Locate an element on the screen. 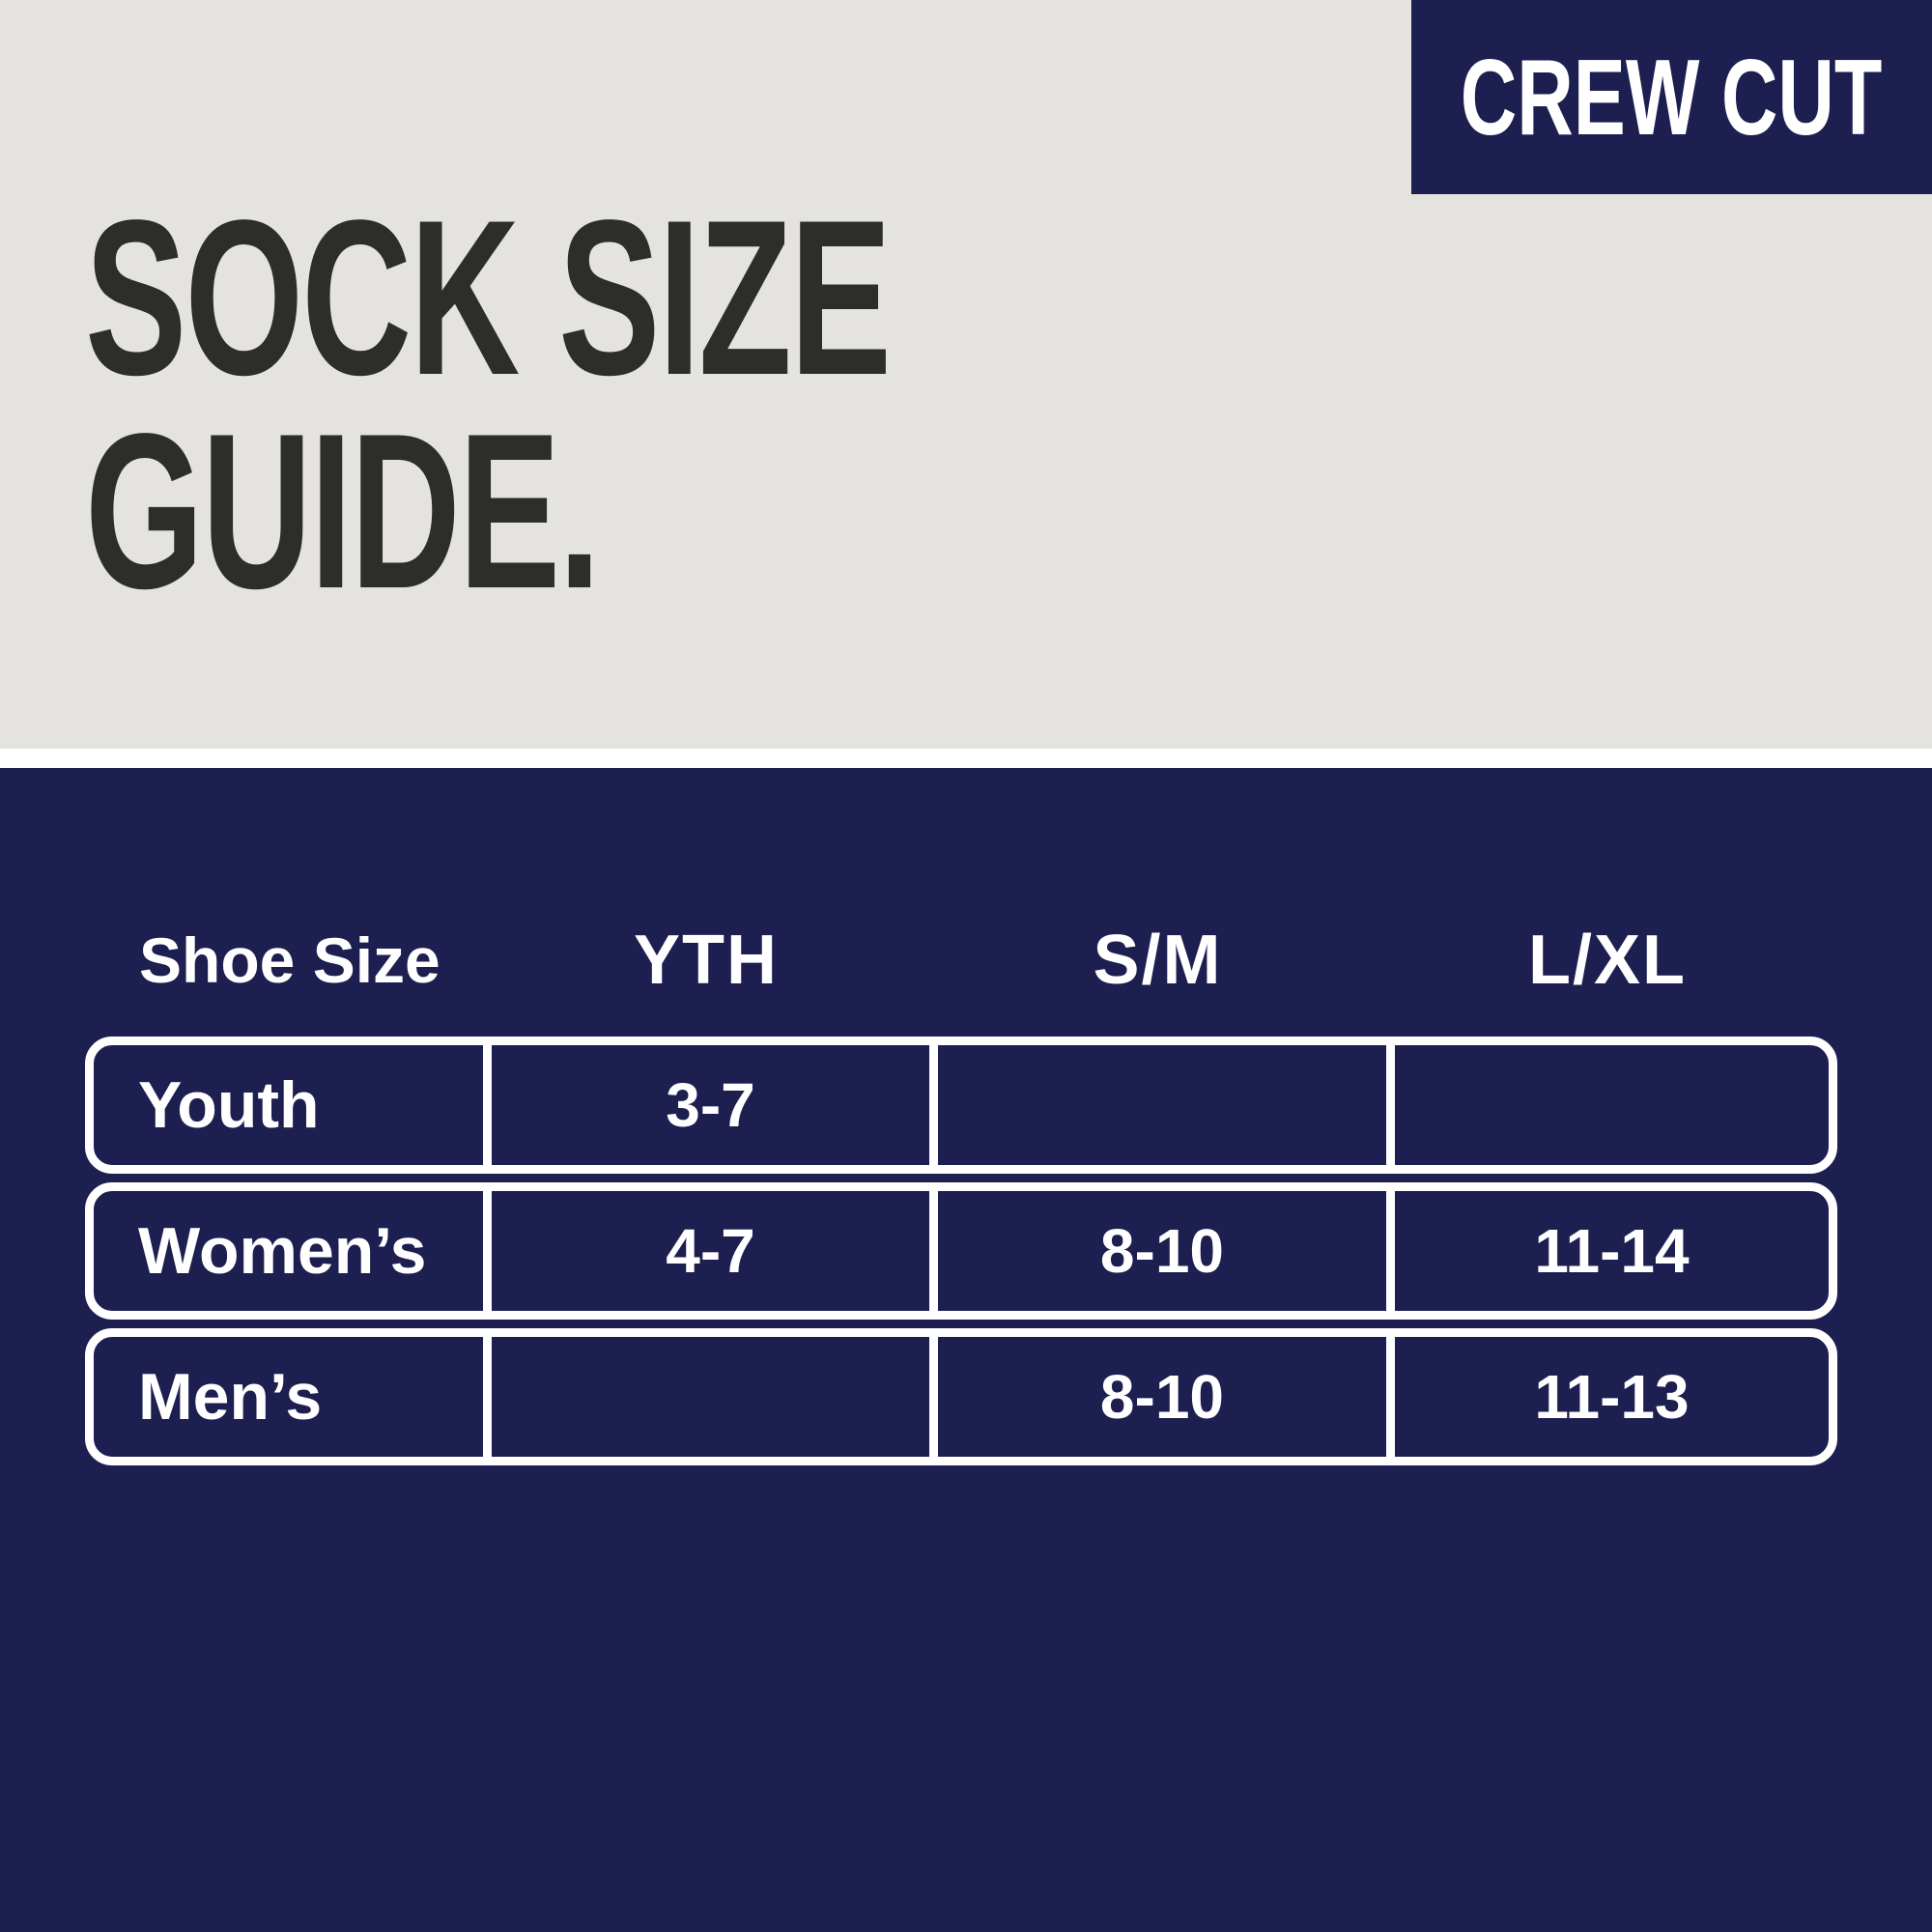  table-row-mens: Men’s 8-10 11-13 is located at coordinates (961, 1396).